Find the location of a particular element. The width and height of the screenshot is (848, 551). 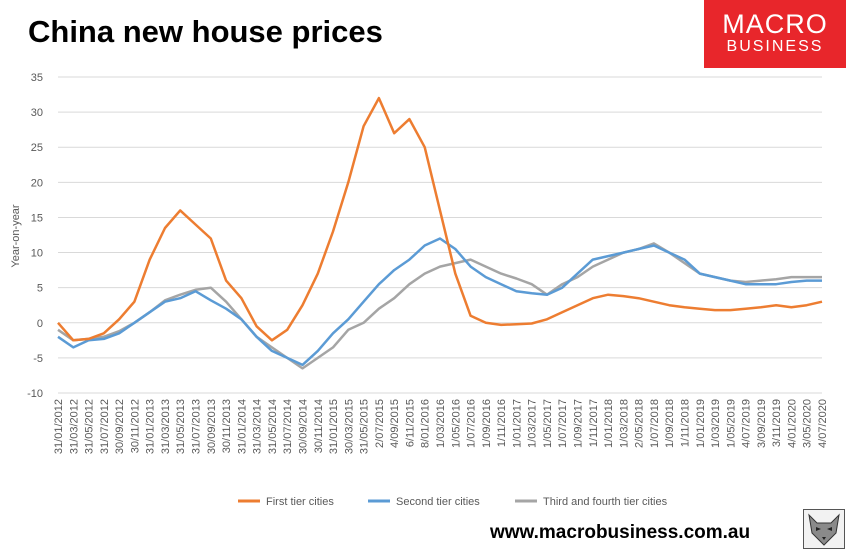

x-tick-label: 1/01/2017 is located at coordinates (517, 423).